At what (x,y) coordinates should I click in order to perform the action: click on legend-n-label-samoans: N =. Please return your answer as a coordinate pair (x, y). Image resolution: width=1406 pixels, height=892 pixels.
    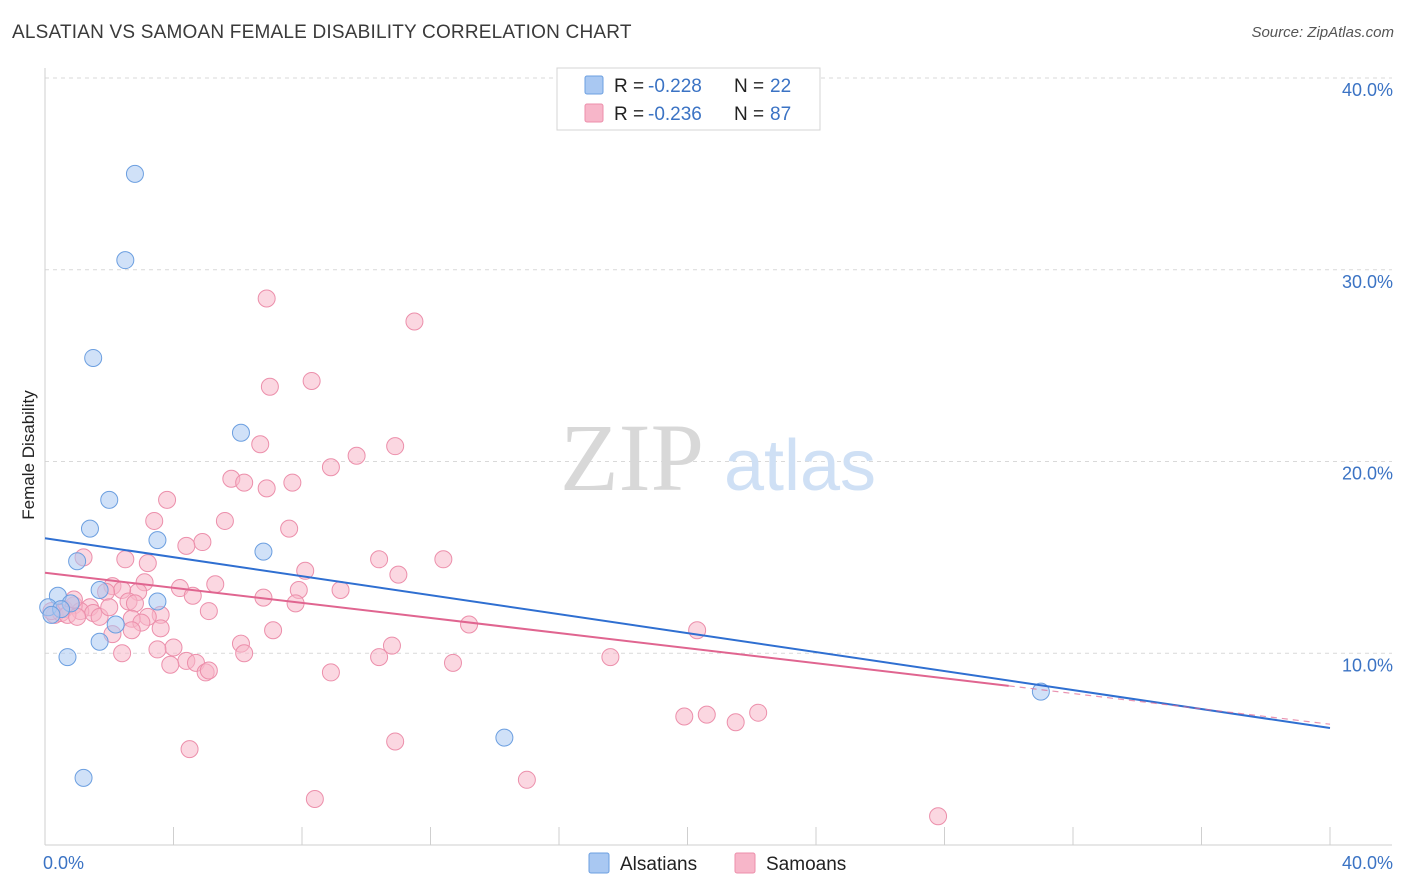
    Looking at the image, I should click on (749, 114).